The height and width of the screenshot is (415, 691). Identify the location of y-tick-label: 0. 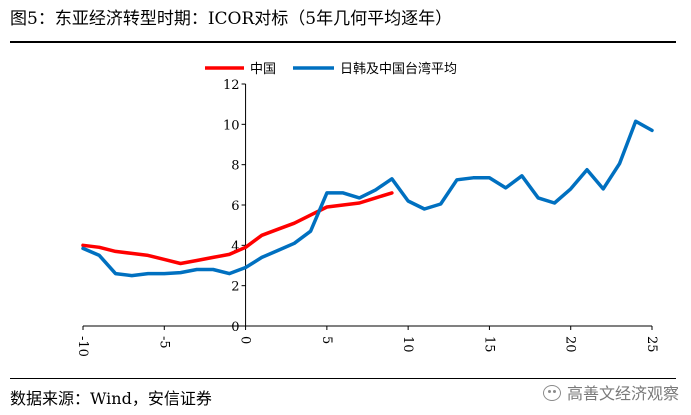
(235, 327).